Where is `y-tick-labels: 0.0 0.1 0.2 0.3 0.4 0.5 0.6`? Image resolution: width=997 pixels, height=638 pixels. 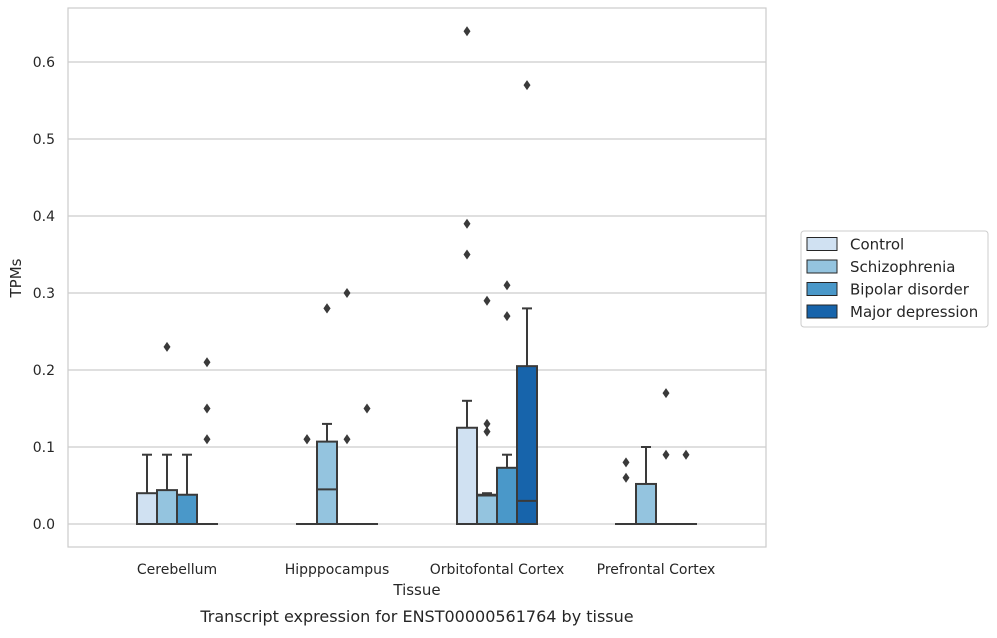
y-tick-labels: 0.0 0.1 0.2 0.3 0.4 0.5 0.6 is located at coordinates (44, 294).